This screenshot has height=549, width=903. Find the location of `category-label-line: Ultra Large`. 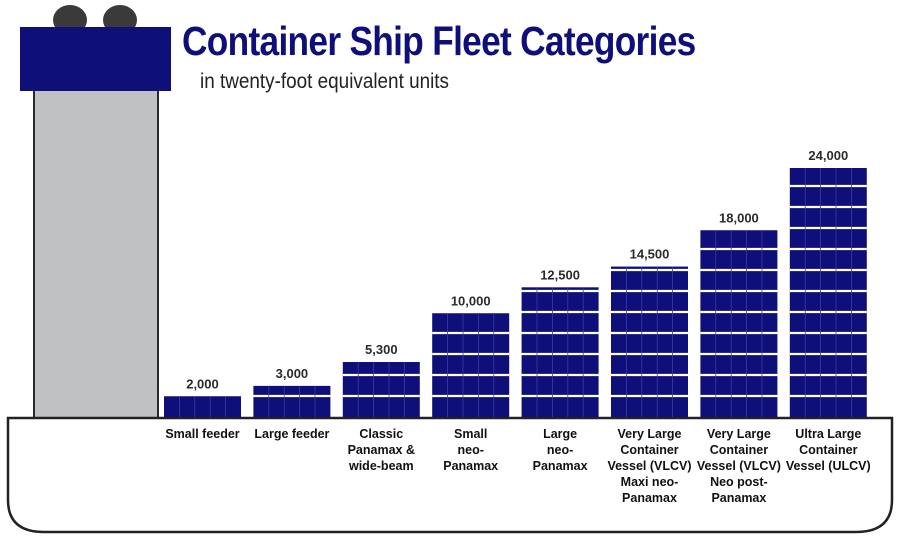

category-label-line: Ultra Large is located at coordinates (828, 434).